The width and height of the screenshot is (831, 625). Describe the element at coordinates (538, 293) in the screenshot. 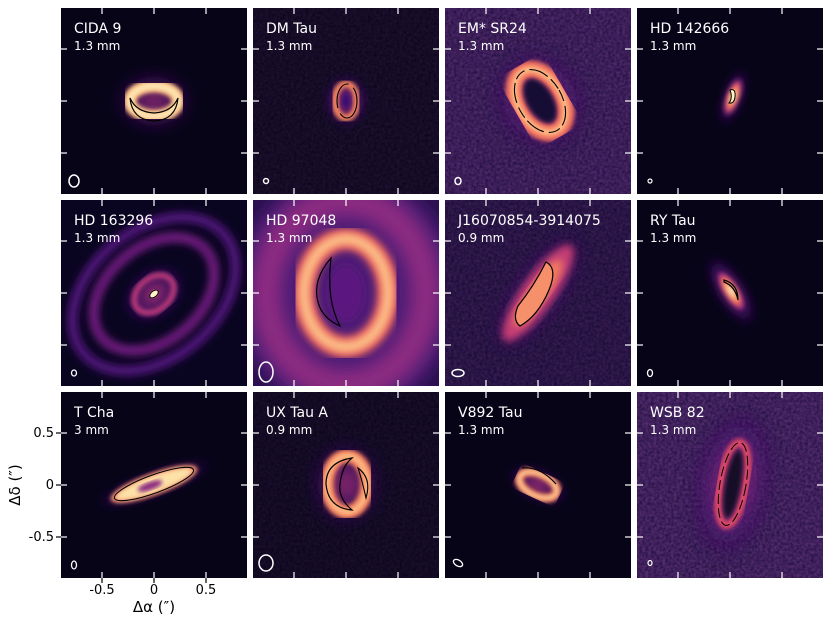

I see `panel-j16070854` at that location.